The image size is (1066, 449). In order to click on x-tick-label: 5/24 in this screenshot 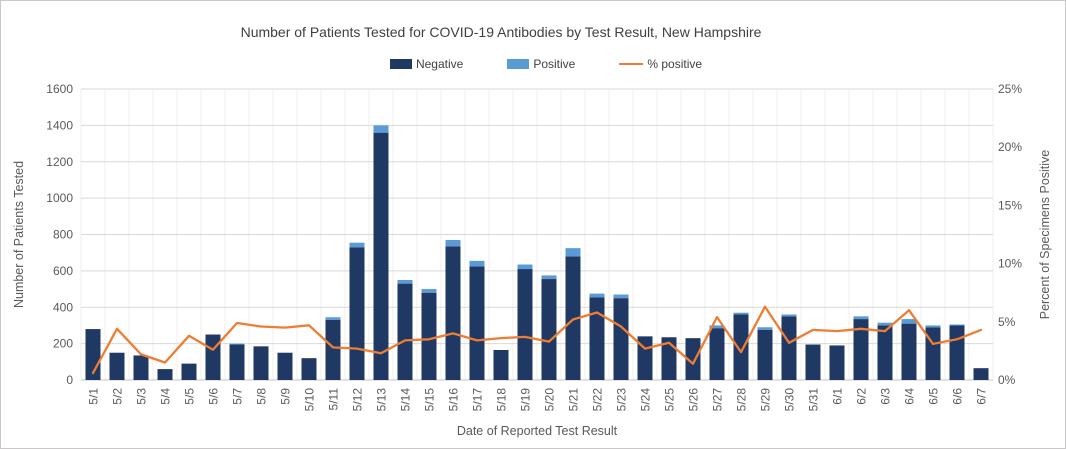, I will do `click(646, 400)`.